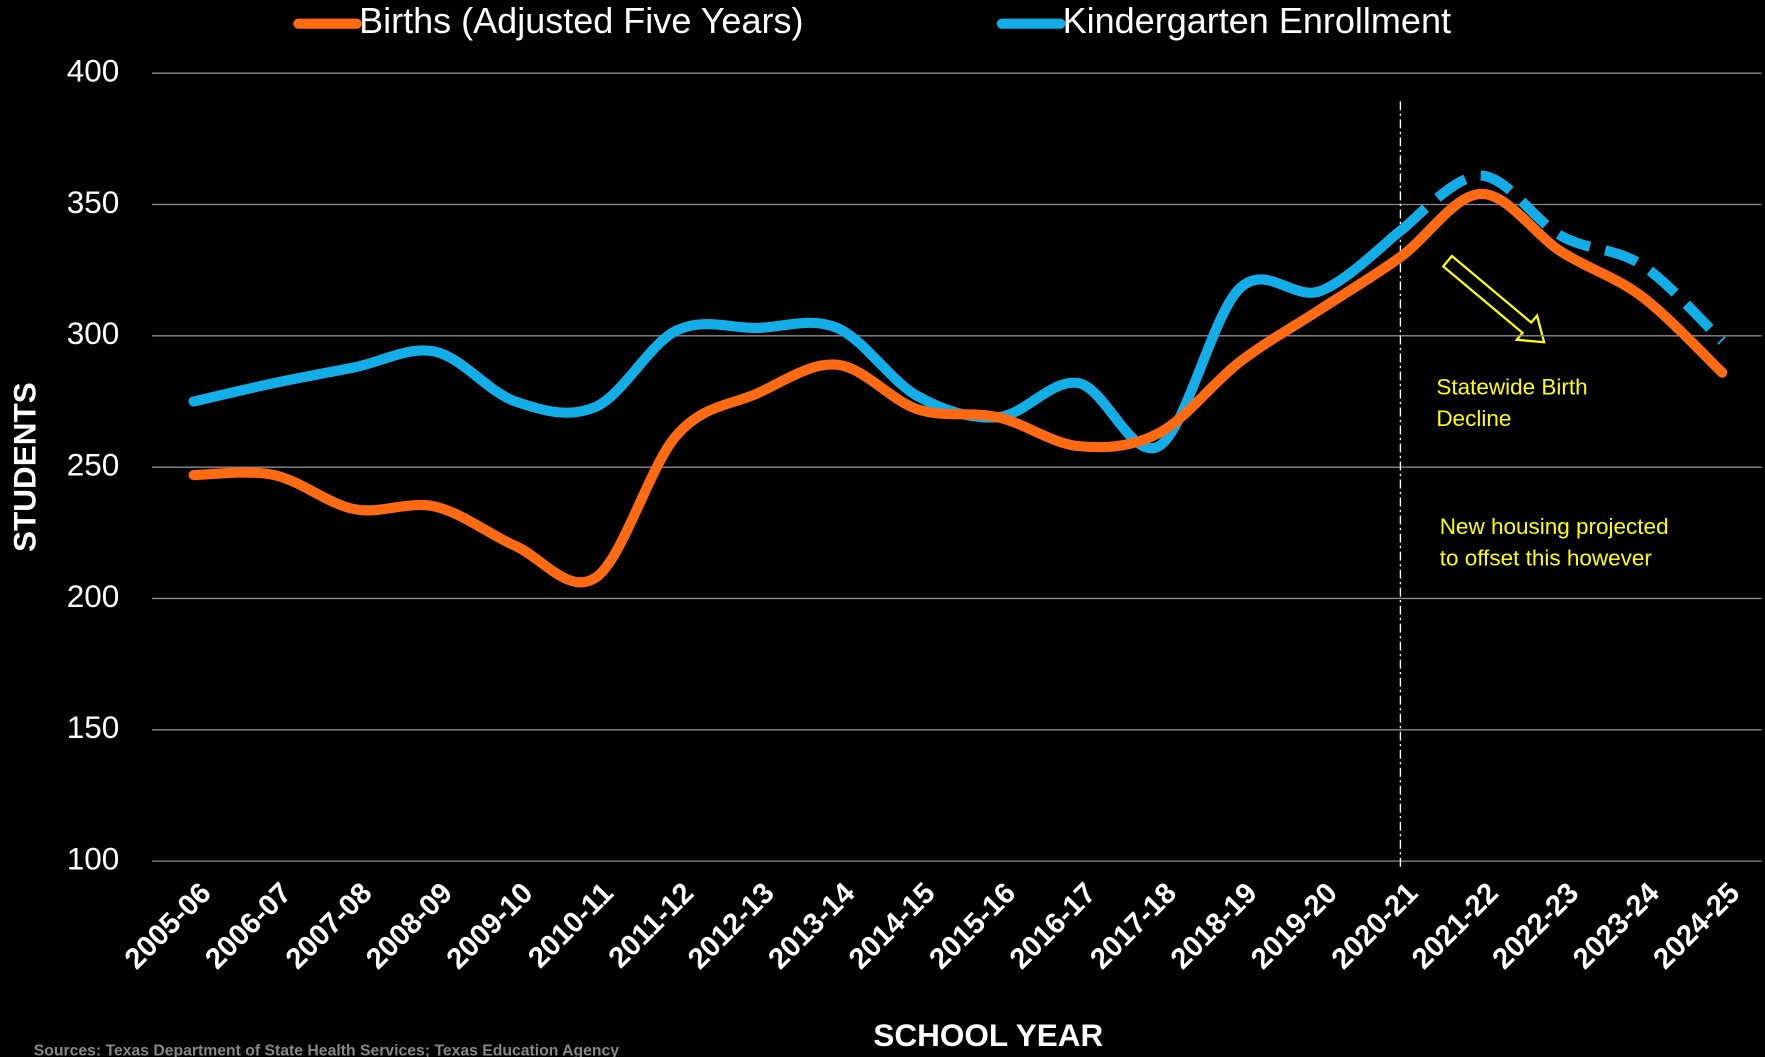 The height and width of the screenshot is (1057, 1765). What do you see at coordinates (988, 1035) in the screenshot?
I see `x-axis-title: SCHOOL YEAR` at bounding box center [988, 1035].